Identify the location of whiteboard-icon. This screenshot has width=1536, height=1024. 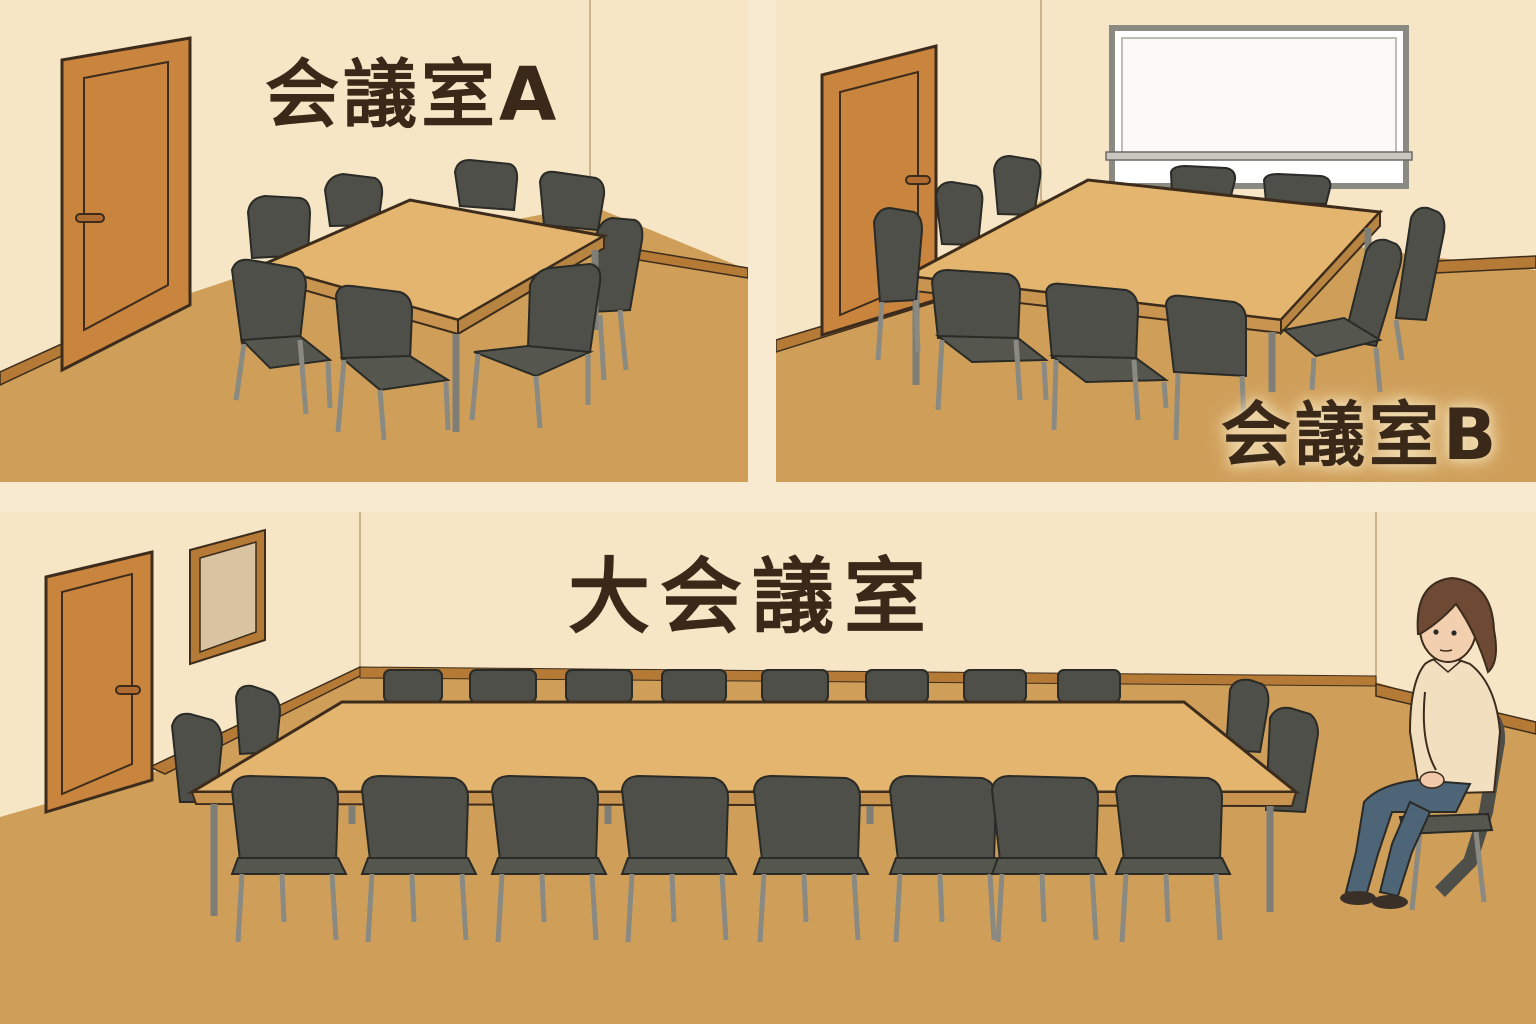
(1259, 107).